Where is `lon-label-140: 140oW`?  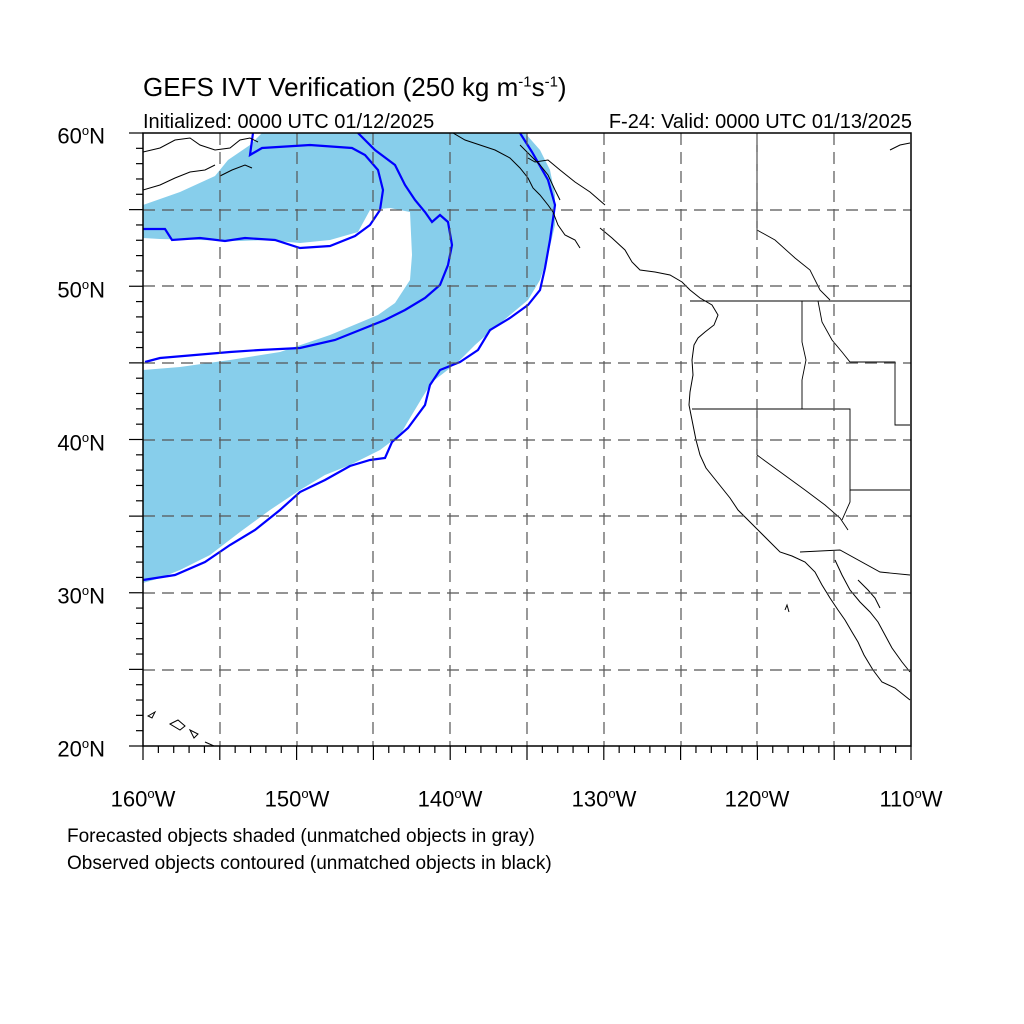
lon-label-140: 140oW is located at coordinates (450, 799).